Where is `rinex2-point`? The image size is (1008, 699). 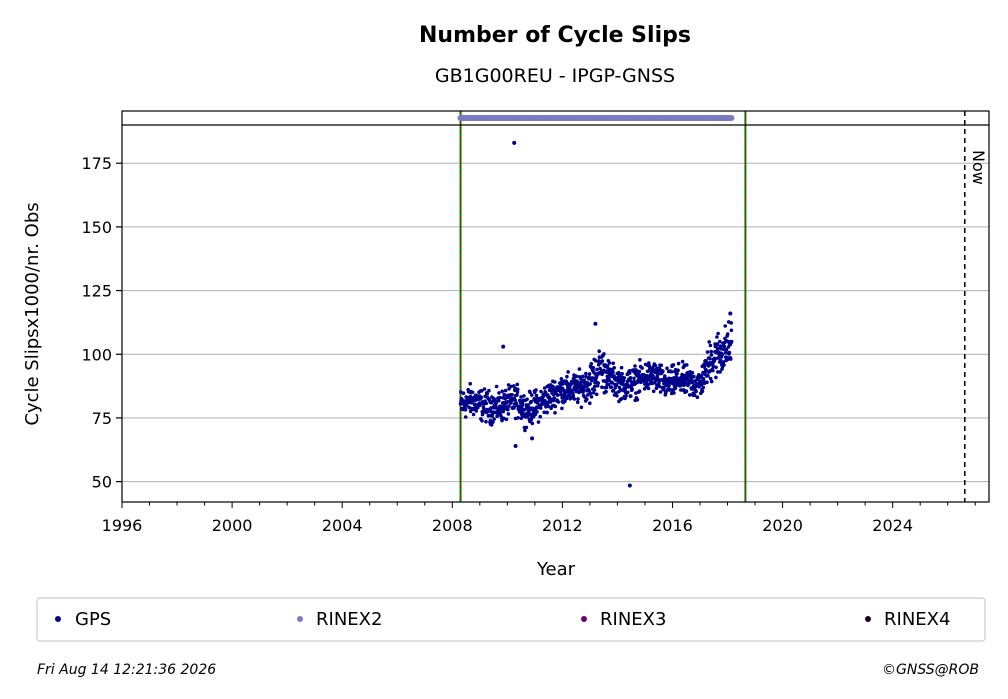
rinex2-point is located at coordinates (731, 118).